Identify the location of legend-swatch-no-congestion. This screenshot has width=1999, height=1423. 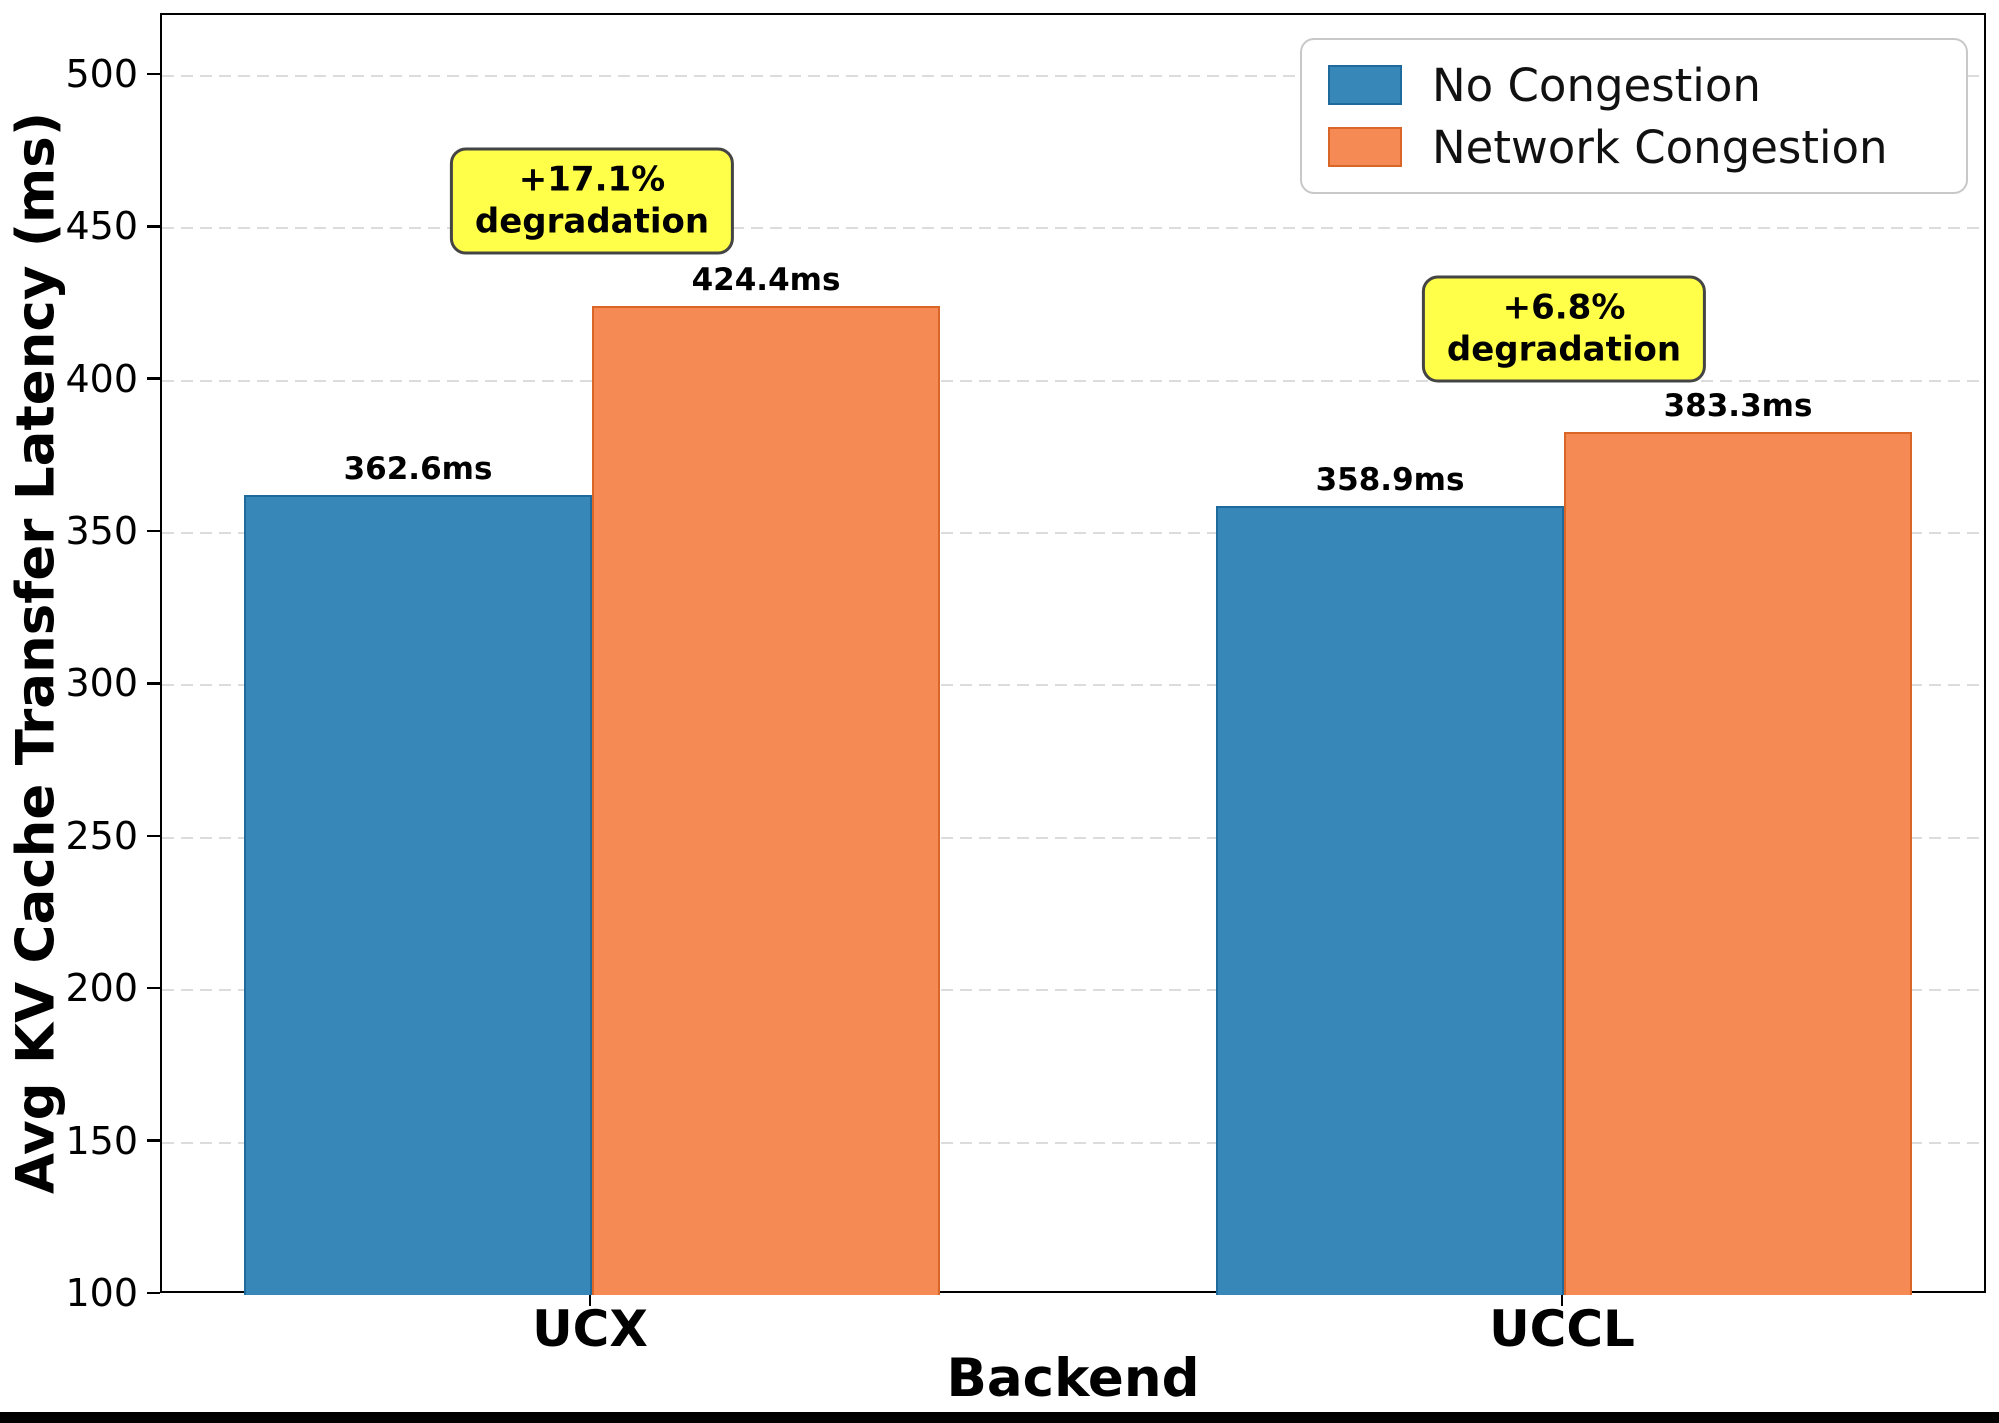
(1365, 85).